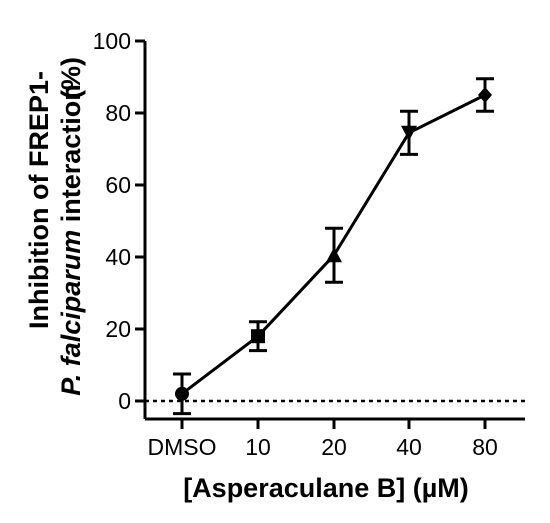  What do you see at coordinates (71, 78) in the screenshot?
I see `y-axis-unit: (%)` at bounding box center [71, 78].